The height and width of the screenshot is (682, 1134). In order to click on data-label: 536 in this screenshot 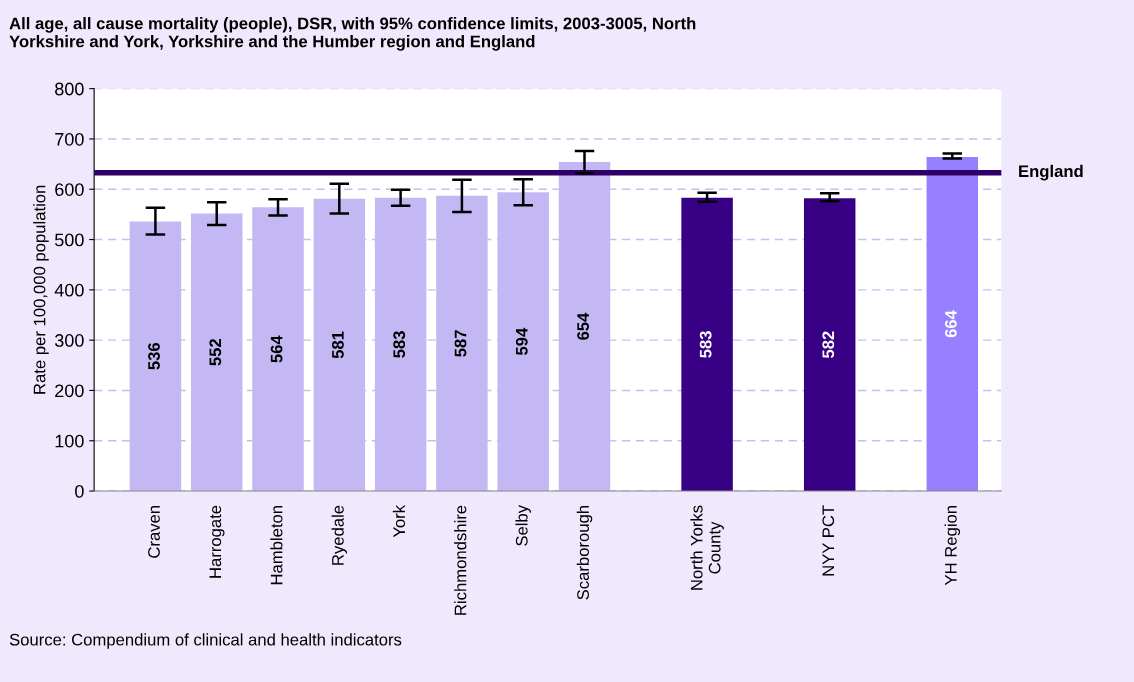, I will do `click(154, 356)`.